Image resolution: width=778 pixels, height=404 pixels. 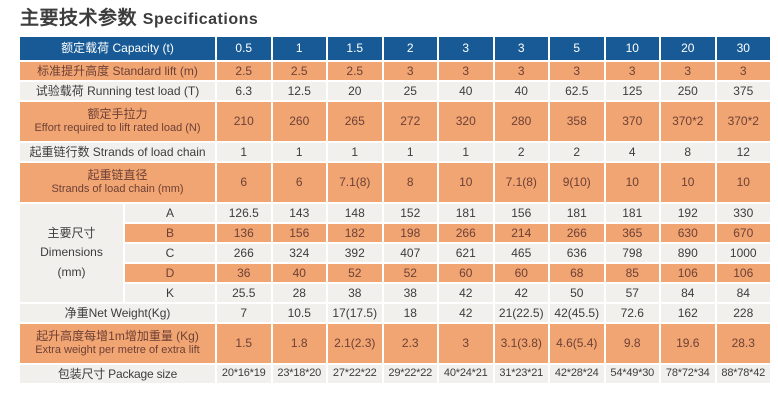 I want to click on value-cell: 210, so click(x=244, y=121).